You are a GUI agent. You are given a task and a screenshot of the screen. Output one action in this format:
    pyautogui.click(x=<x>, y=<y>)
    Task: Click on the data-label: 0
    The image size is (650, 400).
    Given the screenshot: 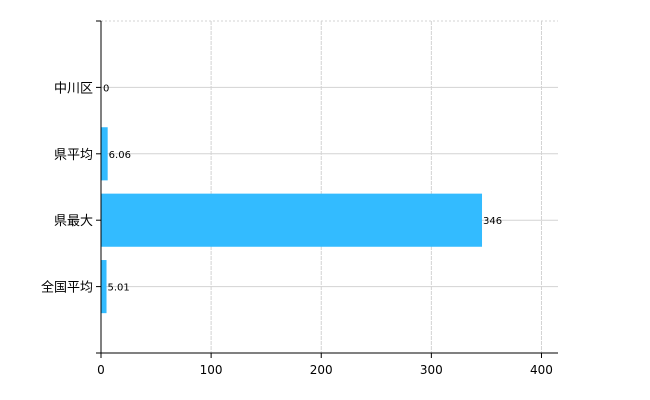 What is the action you would take?
    pyautogui.click(x=106, y=88)
    